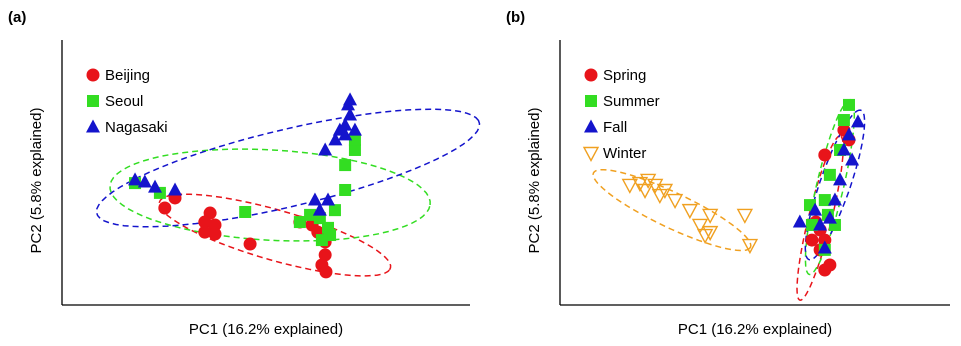 Image resolution: width=961 pixels, height=346 pixels. What do you see at coordinates (515, 17) in the screenshot?
I see `panel-label: (b)` at bounding box center [515, 17].